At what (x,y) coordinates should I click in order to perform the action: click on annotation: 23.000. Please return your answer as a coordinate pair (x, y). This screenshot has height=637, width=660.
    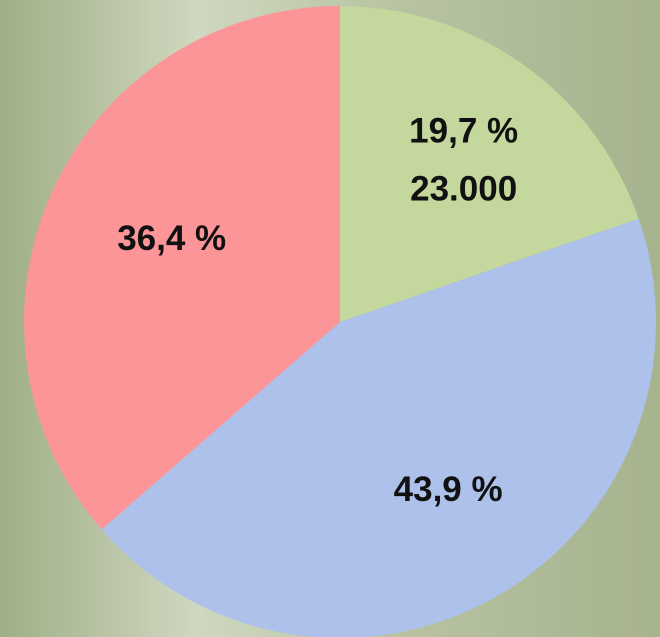
    Looking at the image, I should click on (463, 189).